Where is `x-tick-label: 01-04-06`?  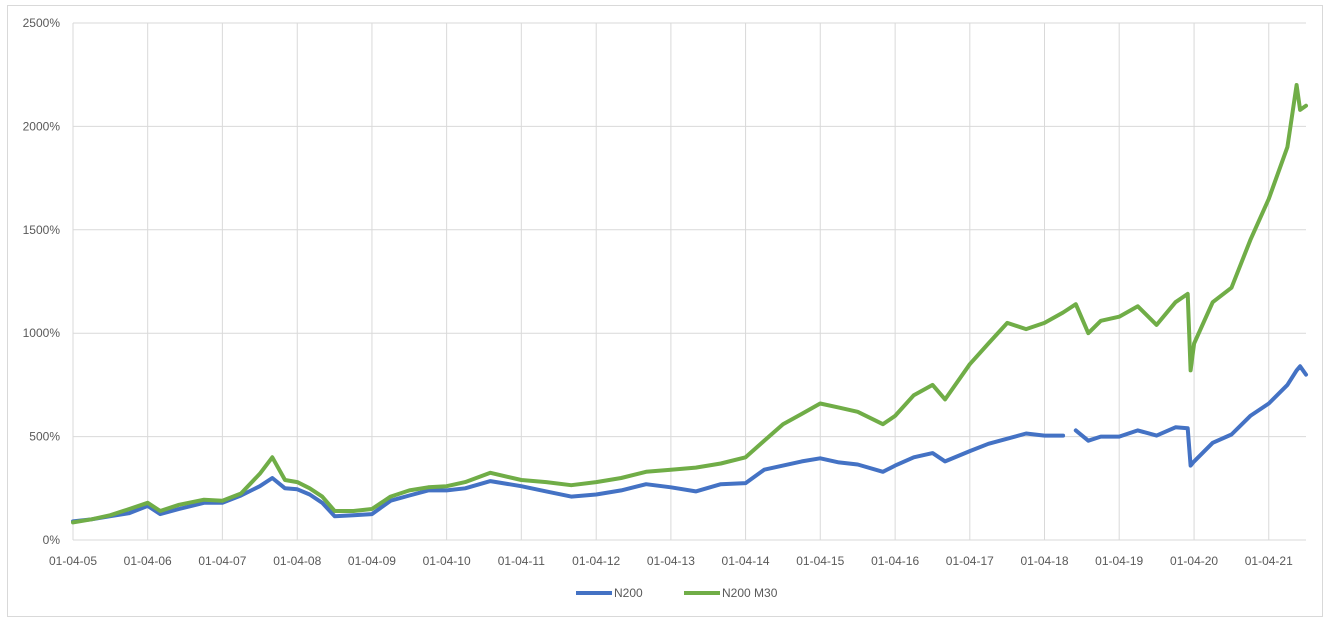 x-tick-label: 01-04-06 is located at coordinates (148, 561).